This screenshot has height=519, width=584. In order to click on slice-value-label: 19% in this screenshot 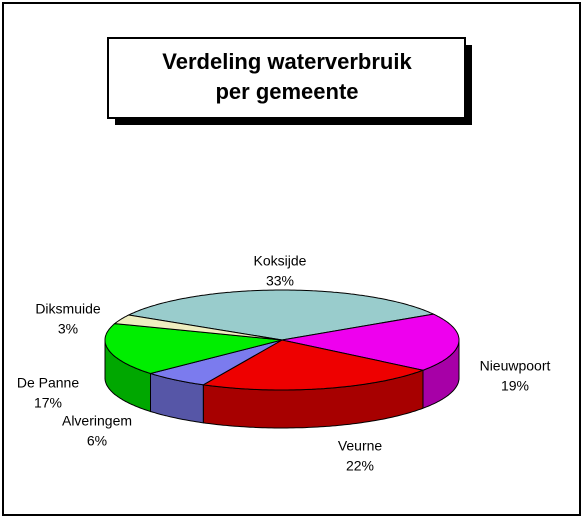, I will do `click(515, 386)`.